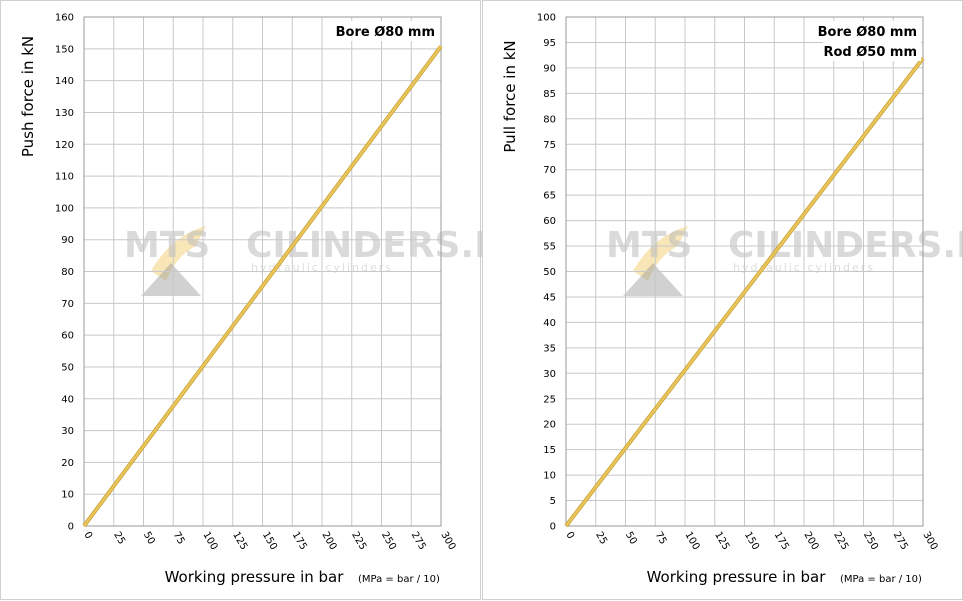  What do you see at coordinates (549, 297) in the screenshot?
I see `y-tick-label: 45` at bounding box center [549, 297].